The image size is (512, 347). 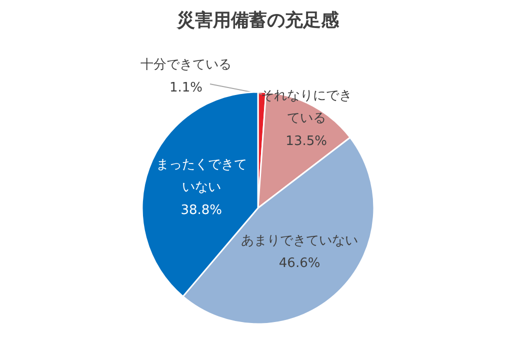 What do you see at coordinates (258, 20) in the screenshot?
I see `title: 災害用備蓄の充足感` at bounding box center [258, 20].